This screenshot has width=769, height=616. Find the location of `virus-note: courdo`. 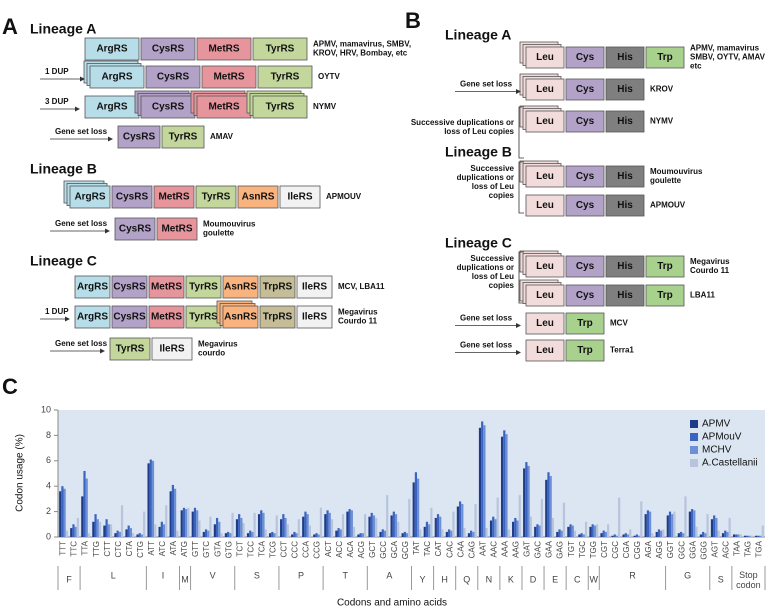

virus-note: courdo is located at coordinates (211, 353).